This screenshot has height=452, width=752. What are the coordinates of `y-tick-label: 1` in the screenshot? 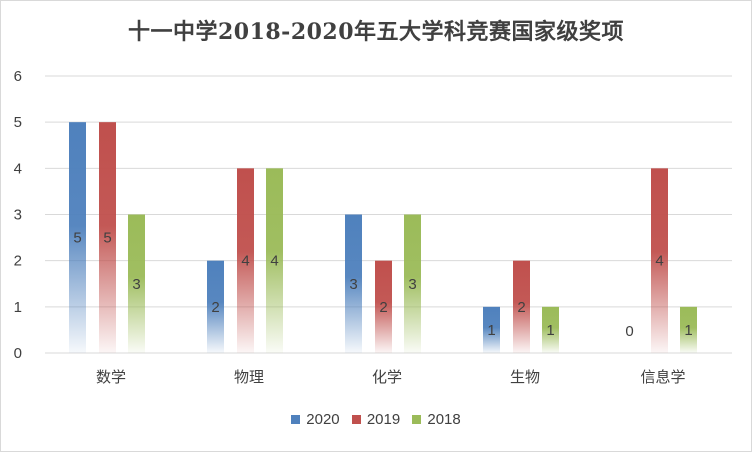 It's located at (18, 307).